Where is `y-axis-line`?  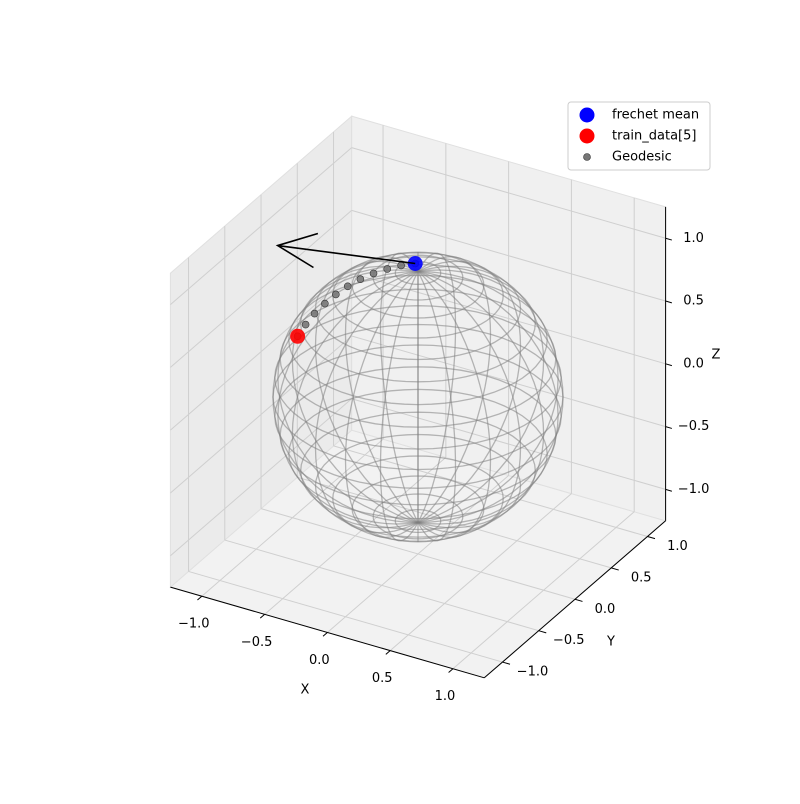 y-axis-line is located at coordinates (574, 599).